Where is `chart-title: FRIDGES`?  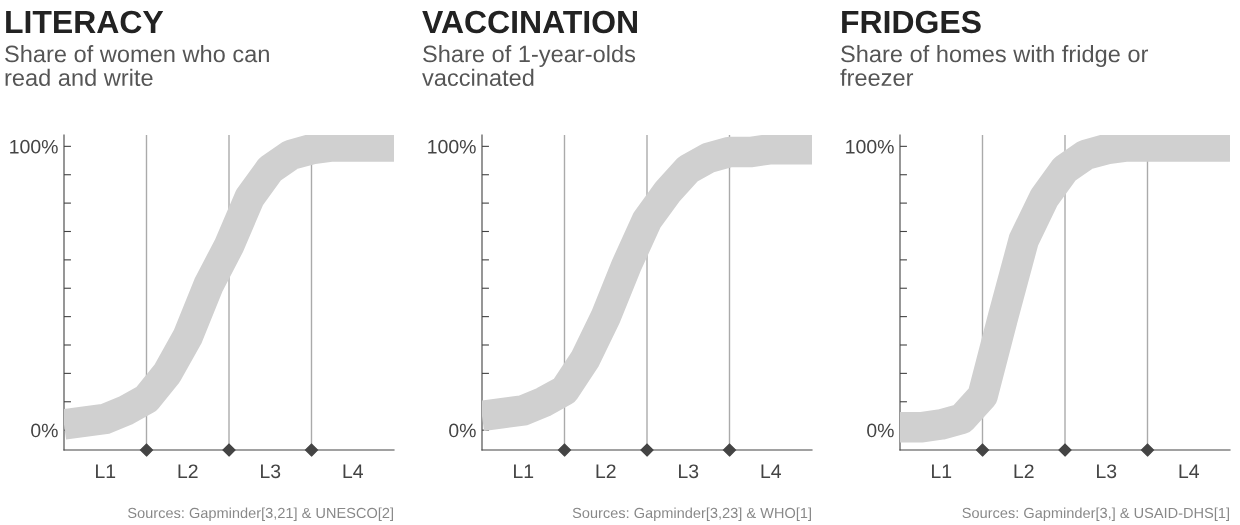
chart-title: FRIDGES is located at coordinates (911, 22).